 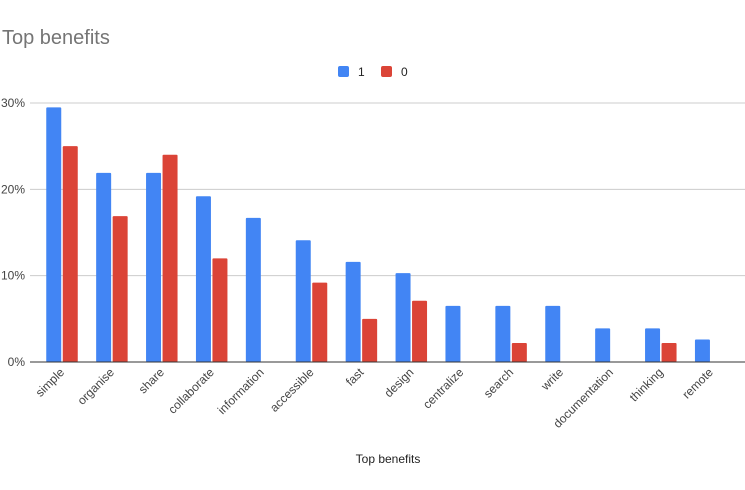 I want to click on y-tick-label: 0%, so click(x=17, y=362).